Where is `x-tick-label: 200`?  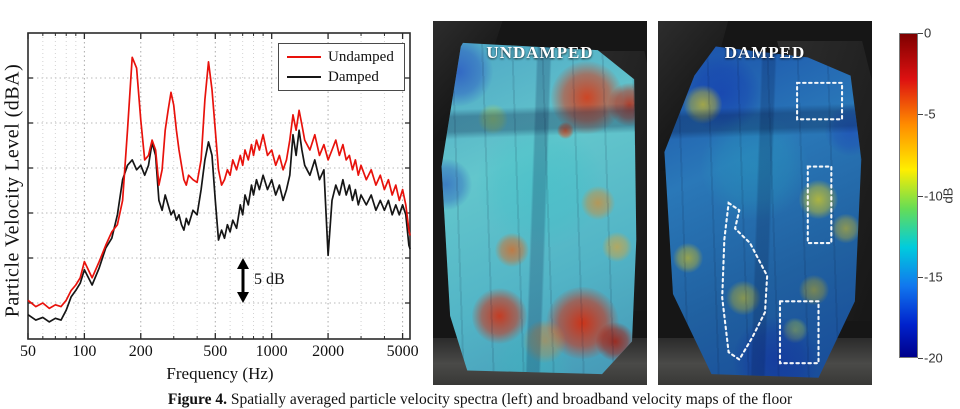
x-tick-label: 200 is located at coordinates (140, 351).